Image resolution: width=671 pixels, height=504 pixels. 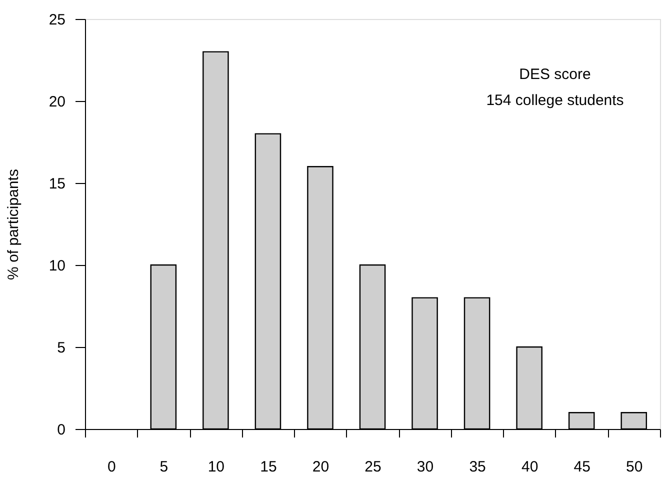 What do you see at coordinates (111, 467) in the screenshot?
I see `x-tick-label: 0` at bounding box center [111, 467].